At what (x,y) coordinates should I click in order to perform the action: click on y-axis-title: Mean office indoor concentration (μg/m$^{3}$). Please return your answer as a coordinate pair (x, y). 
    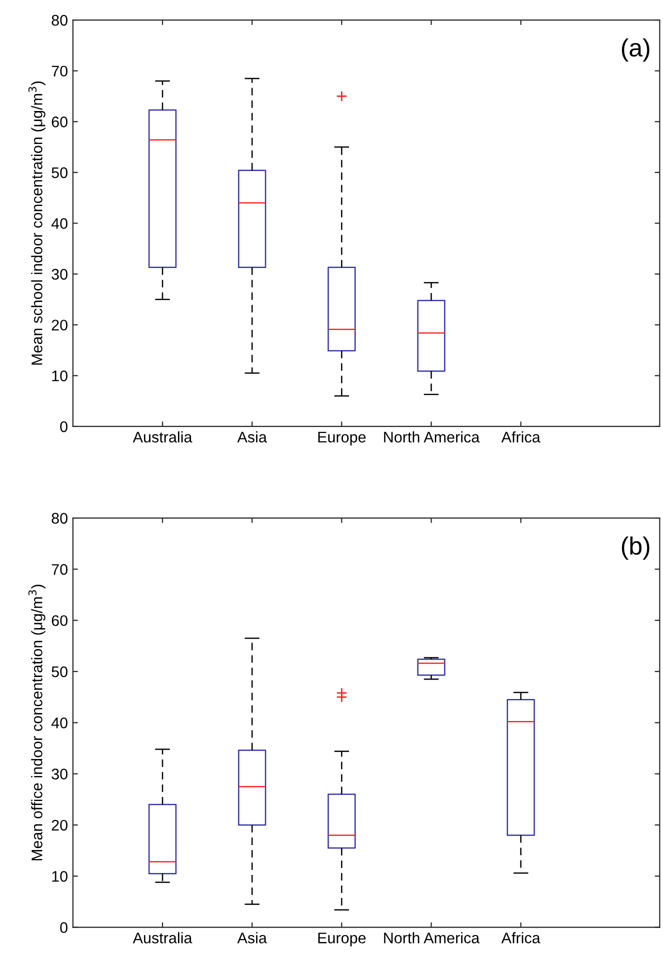
    Looking at the image, I should click on (37, 722).